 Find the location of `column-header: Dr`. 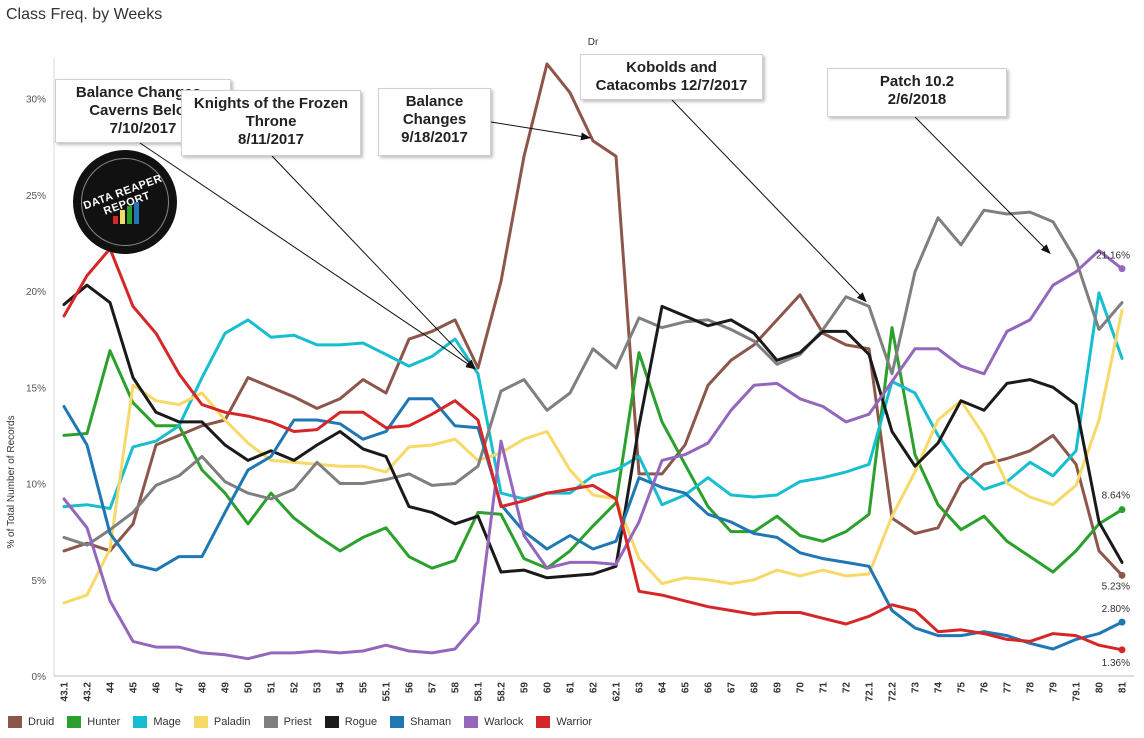

column-header: Dr is located at coordinates (593, 42).